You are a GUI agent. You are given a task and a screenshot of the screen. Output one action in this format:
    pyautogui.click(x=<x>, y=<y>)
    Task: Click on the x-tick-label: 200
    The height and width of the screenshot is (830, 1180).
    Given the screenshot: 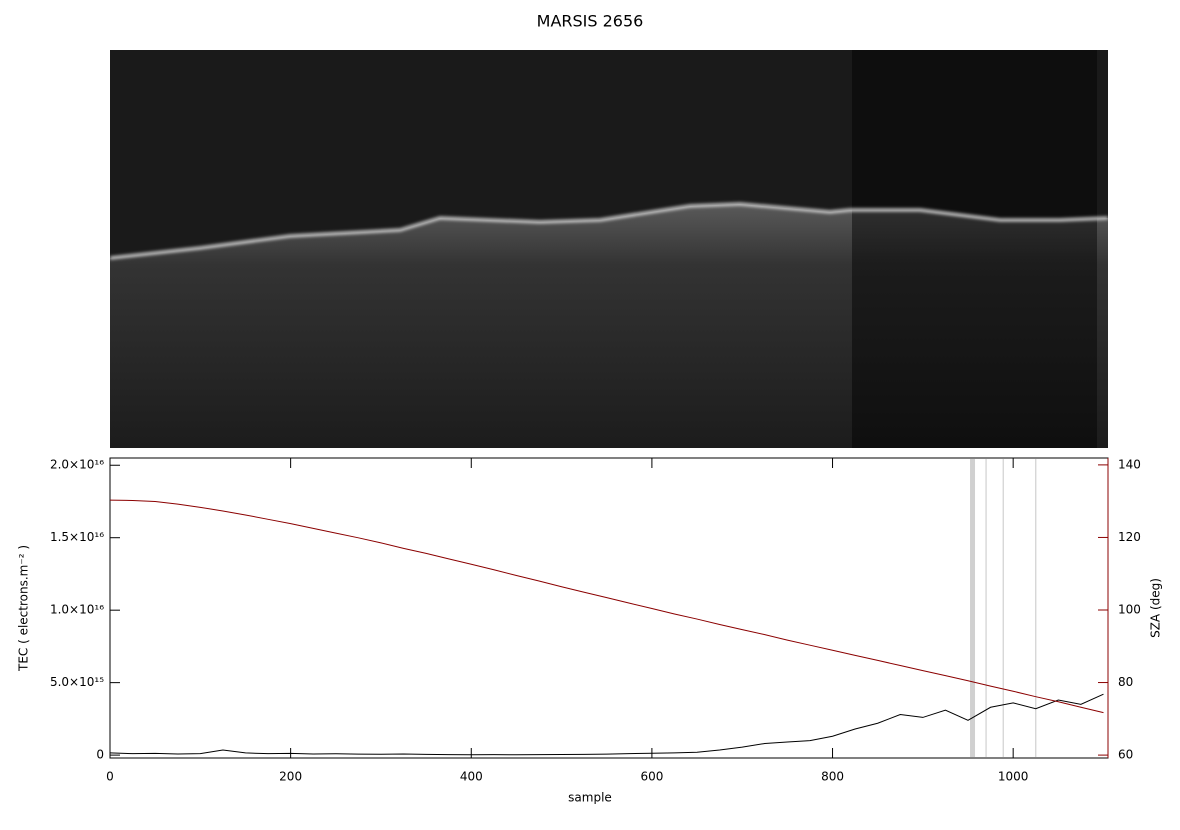 What is the action you would take?
    pyautogui.click(x=290, y=777)
    